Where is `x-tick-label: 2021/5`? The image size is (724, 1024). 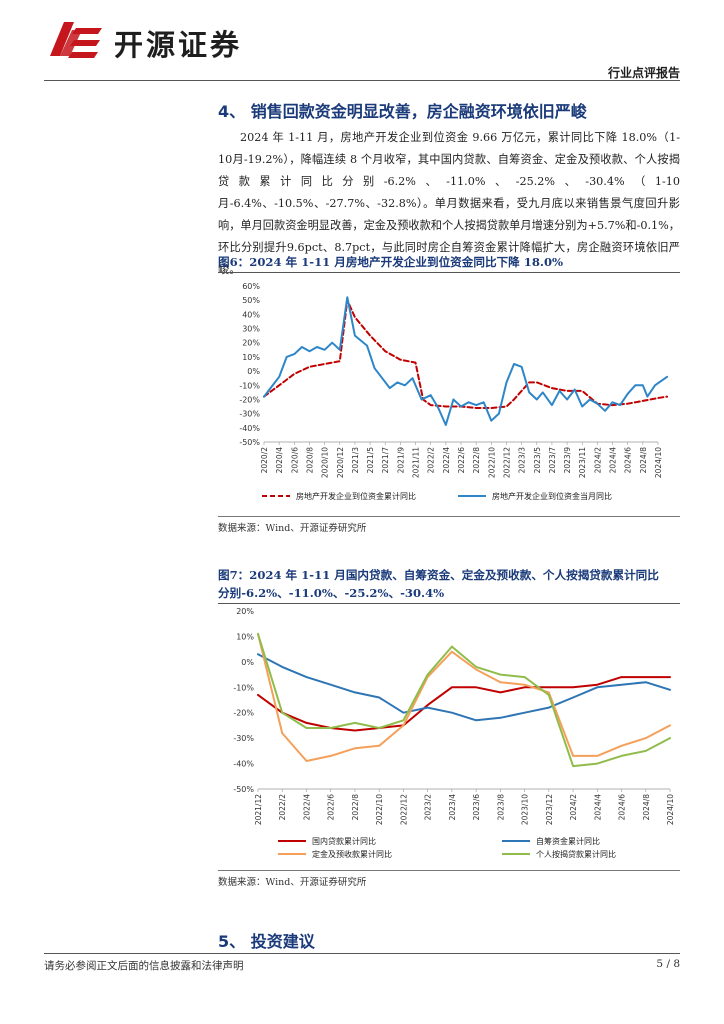 x-tick-label: 2021/5 is located at coordinates (370, 460).